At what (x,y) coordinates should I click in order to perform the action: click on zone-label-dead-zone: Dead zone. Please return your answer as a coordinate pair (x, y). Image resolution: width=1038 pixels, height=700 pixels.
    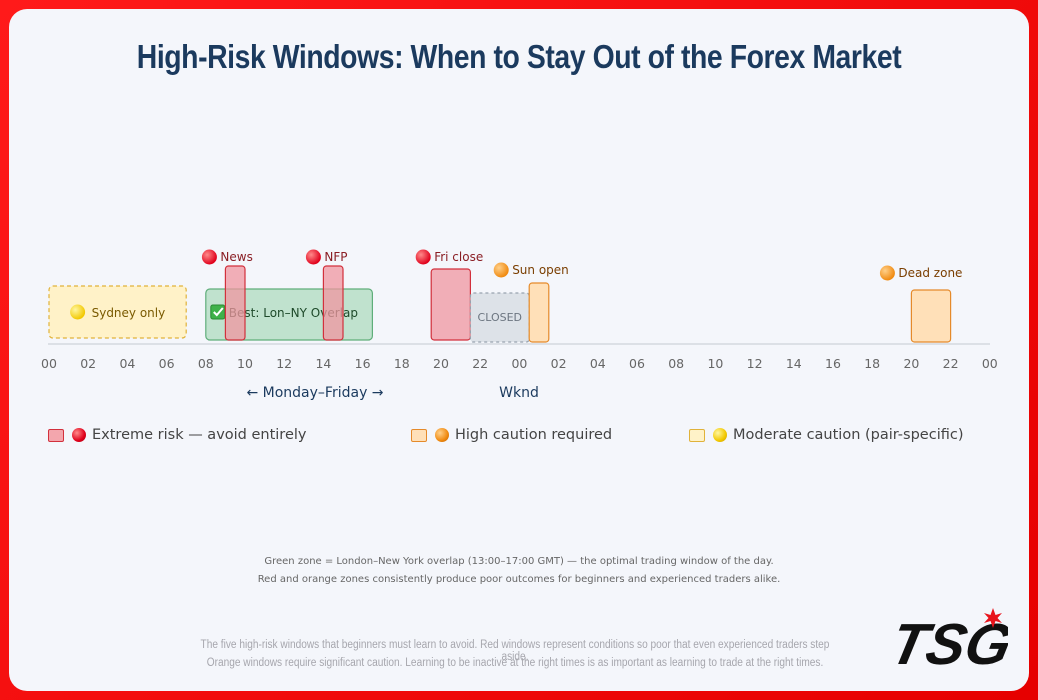
    Looking at the image, I should click on (930, 273).